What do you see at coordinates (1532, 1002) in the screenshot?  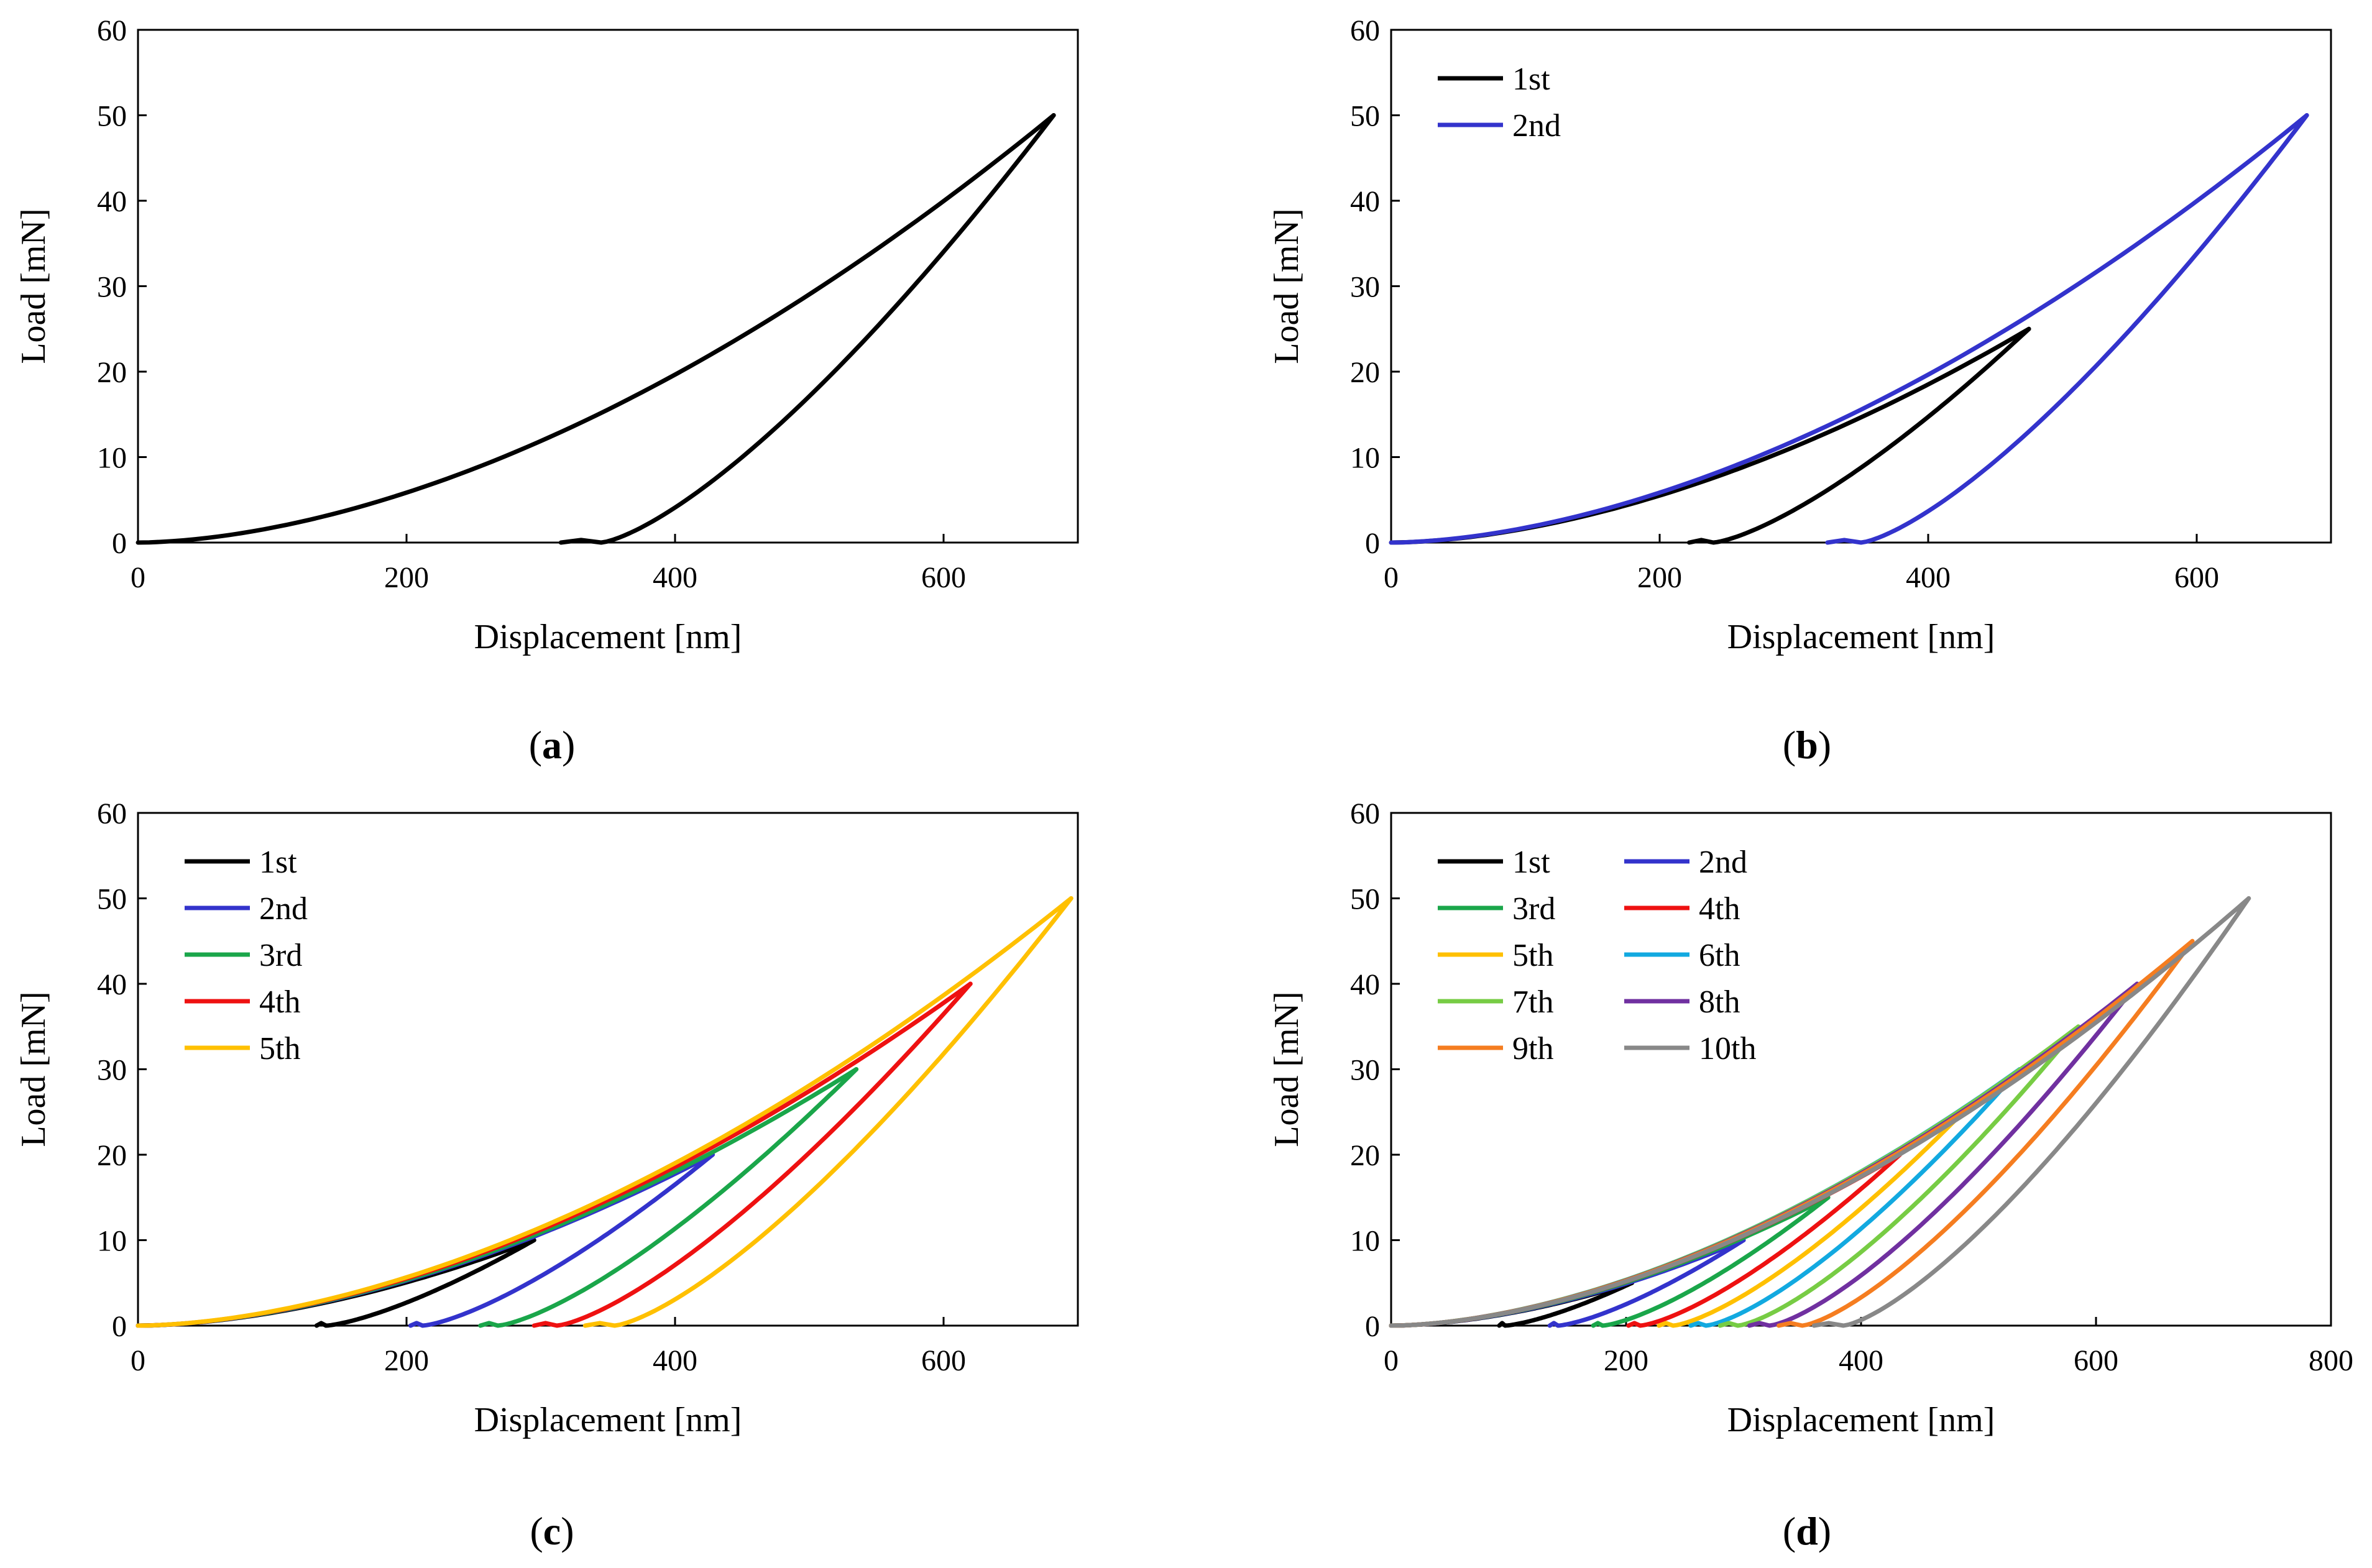 I see `legend-label-7th: 7th` at bounding box center [1532, 1002].